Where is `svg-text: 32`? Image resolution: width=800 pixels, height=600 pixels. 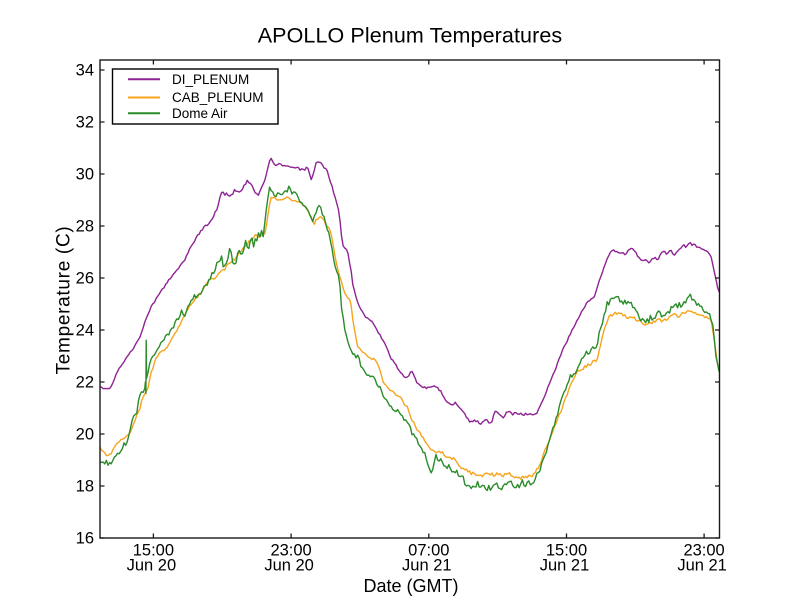
svg-text: 32 is located at coordinates (85, 123).